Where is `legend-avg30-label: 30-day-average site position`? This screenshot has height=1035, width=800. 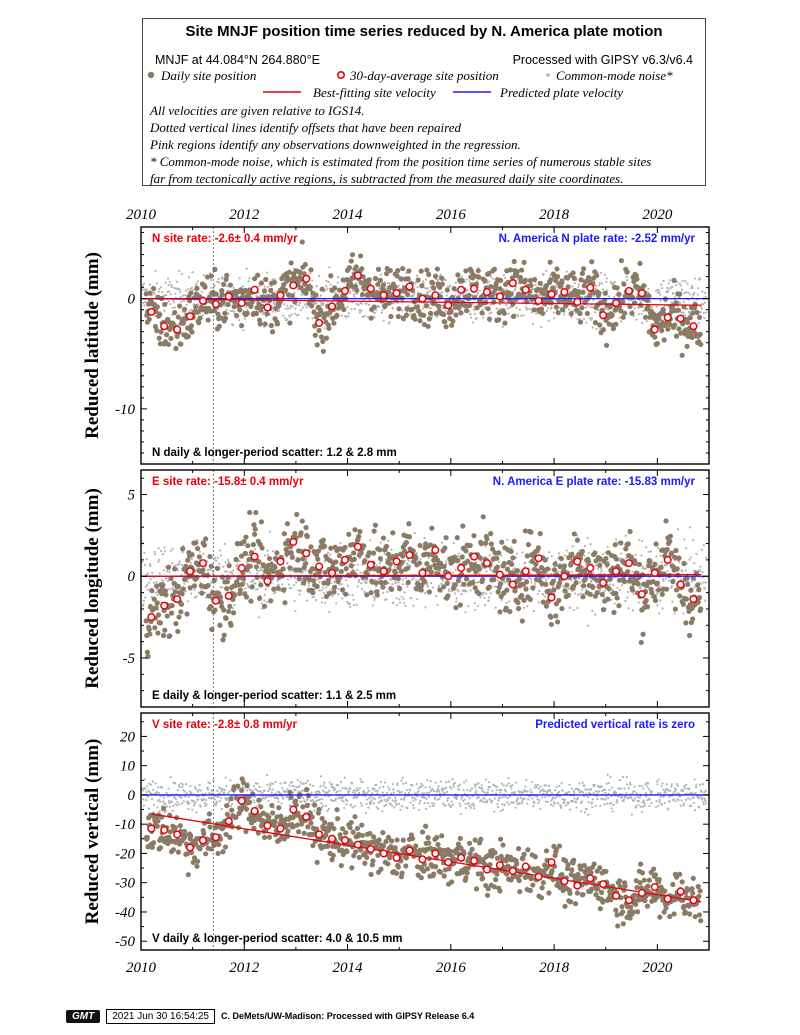
legend-avg30-label: 30-day-average site position is located at coordinates (424, 75).